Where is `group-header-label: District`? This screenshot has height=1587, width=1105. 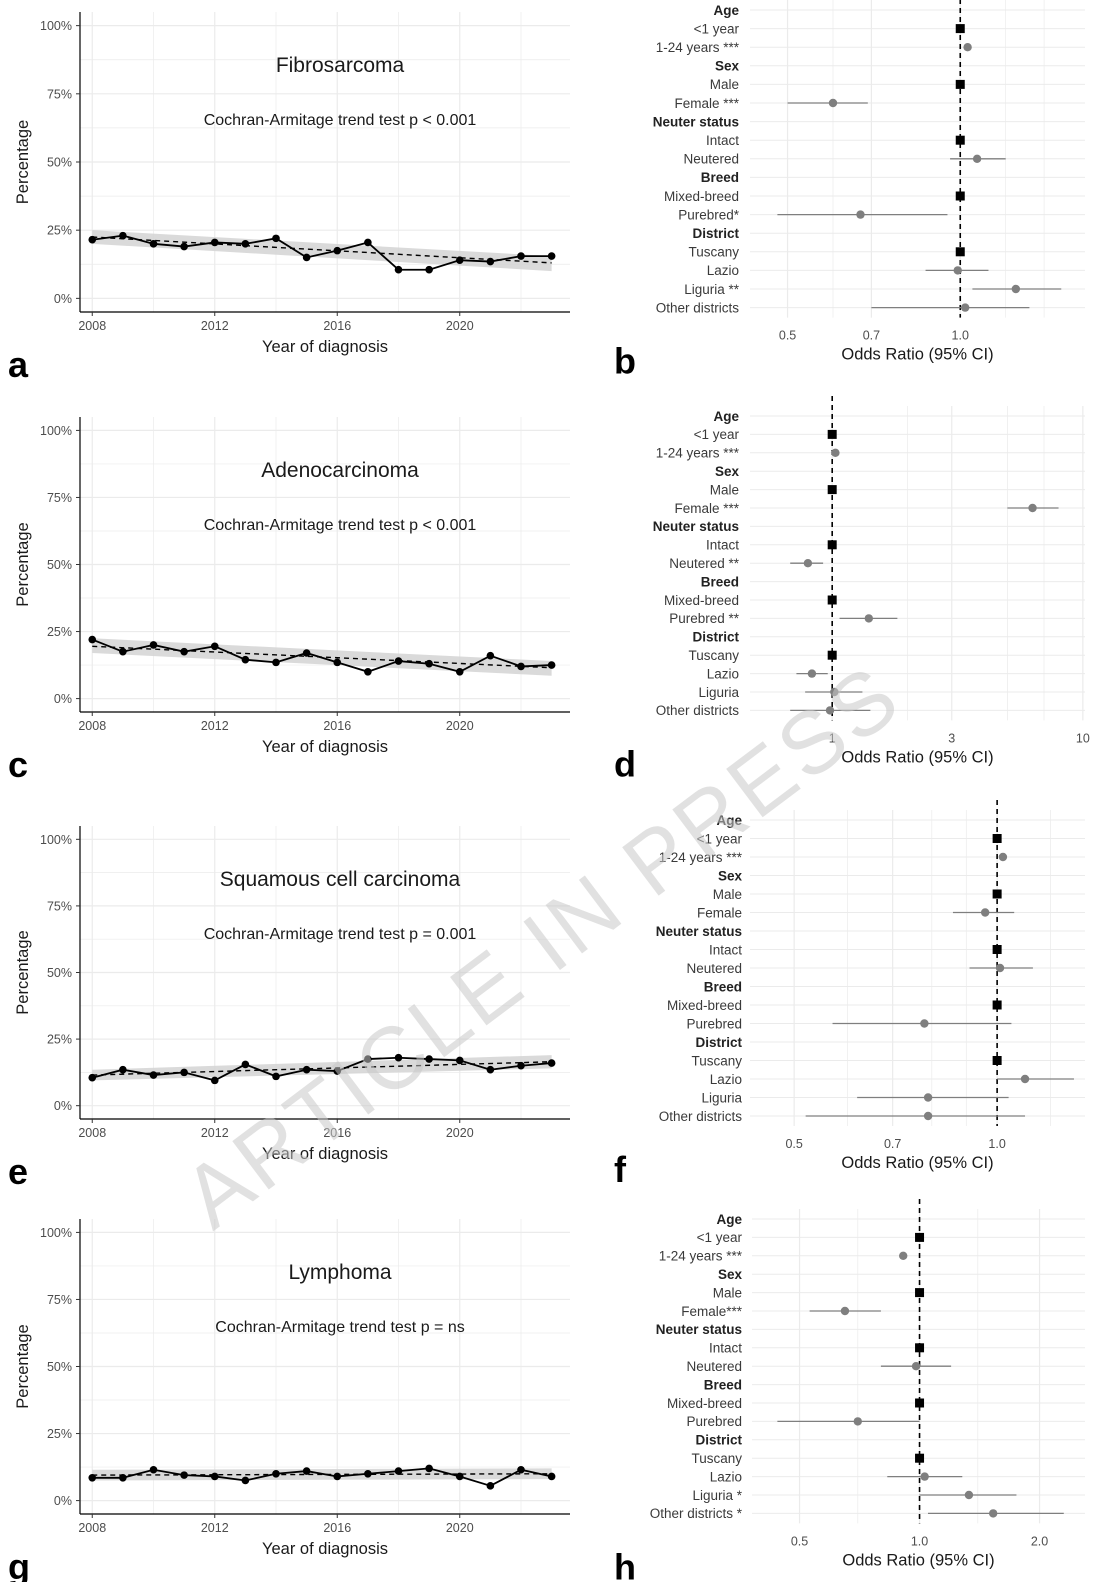 group-header-label: District is located at coordinates (715, 233).